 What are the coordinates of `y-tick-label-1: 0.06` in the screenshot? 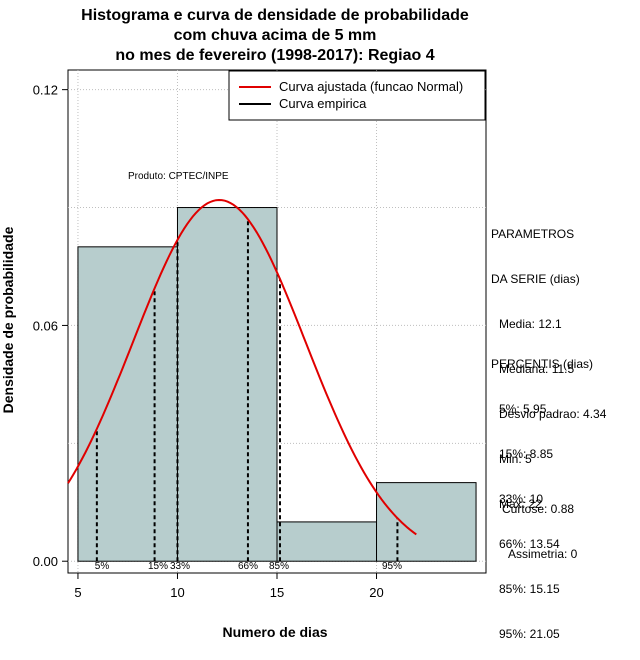 It's located at (45, 325).